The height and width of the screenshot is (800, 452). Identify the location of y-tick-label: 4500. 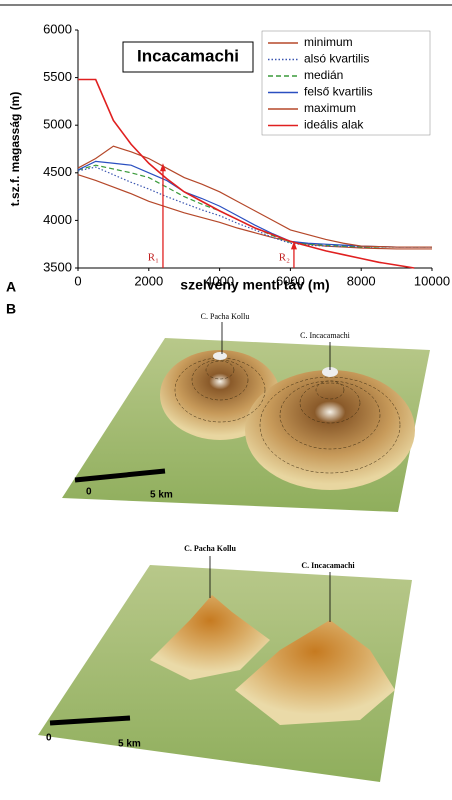
(57, 171).